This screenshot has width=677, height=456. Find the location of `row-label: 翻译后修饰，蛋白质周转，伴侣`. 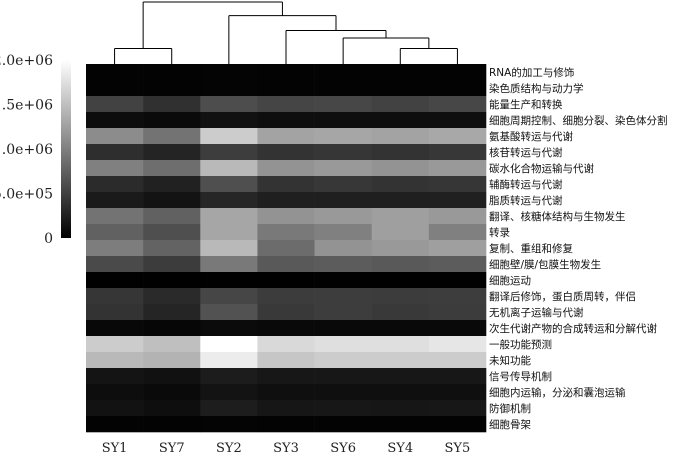

row-label: 翻译后修饰，蛋白质周转，伴侣 is located at coordinates (562, 296).